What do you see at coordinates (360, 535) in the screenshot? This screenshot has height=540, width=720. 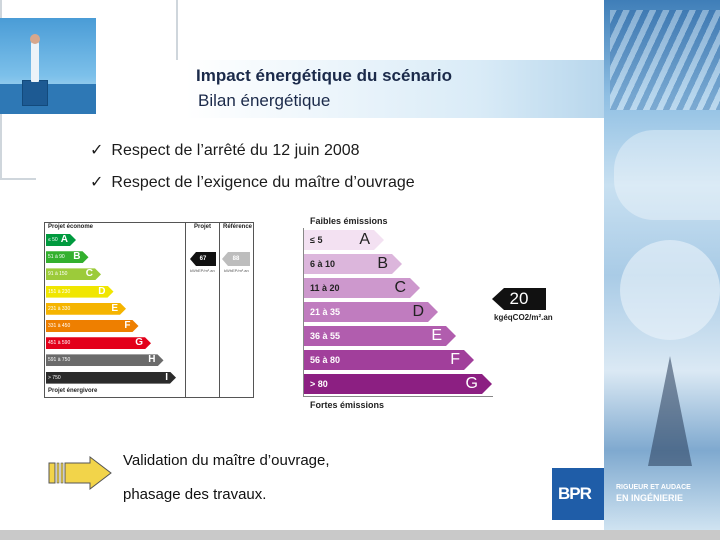 I see `footer-bar` at bounding box center [360, 535].